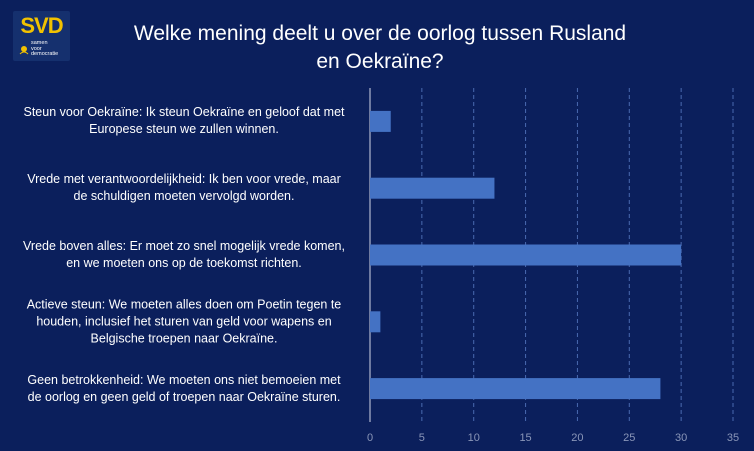 This screenshot has height=451, width=754. I want to click on x-tick-label: 25, so click(629, 438).